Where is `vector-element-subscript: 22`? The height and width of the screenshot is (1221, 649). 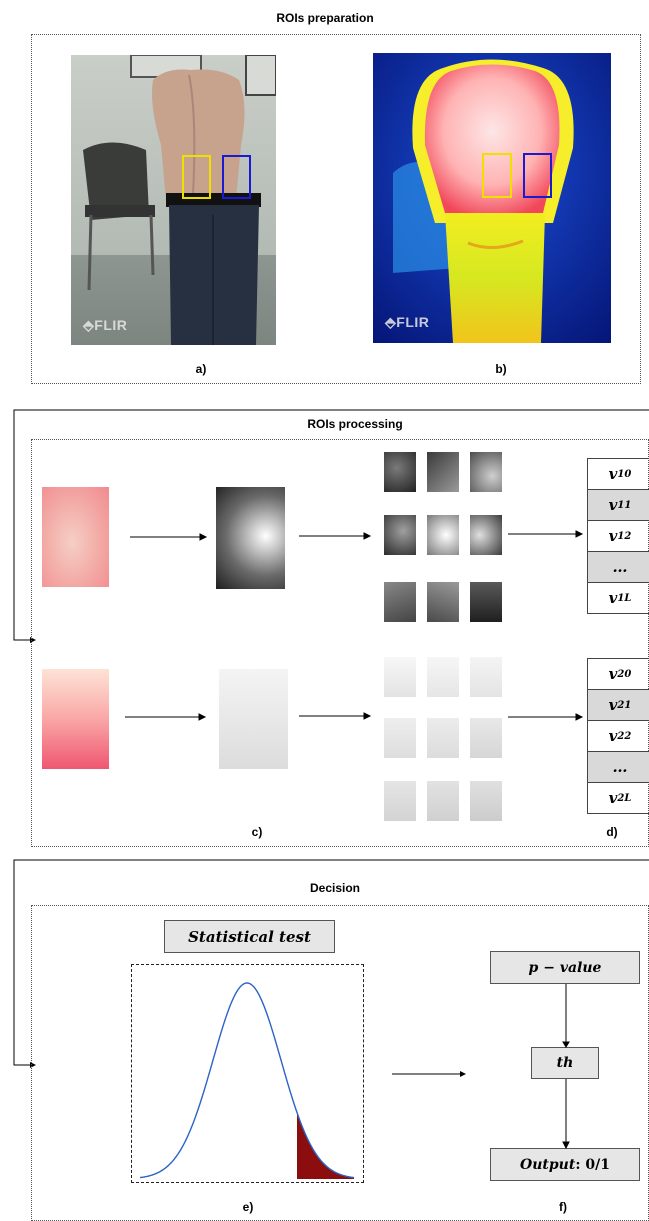 vector-element-subscript: 22 is located at coordinates (624, 736).